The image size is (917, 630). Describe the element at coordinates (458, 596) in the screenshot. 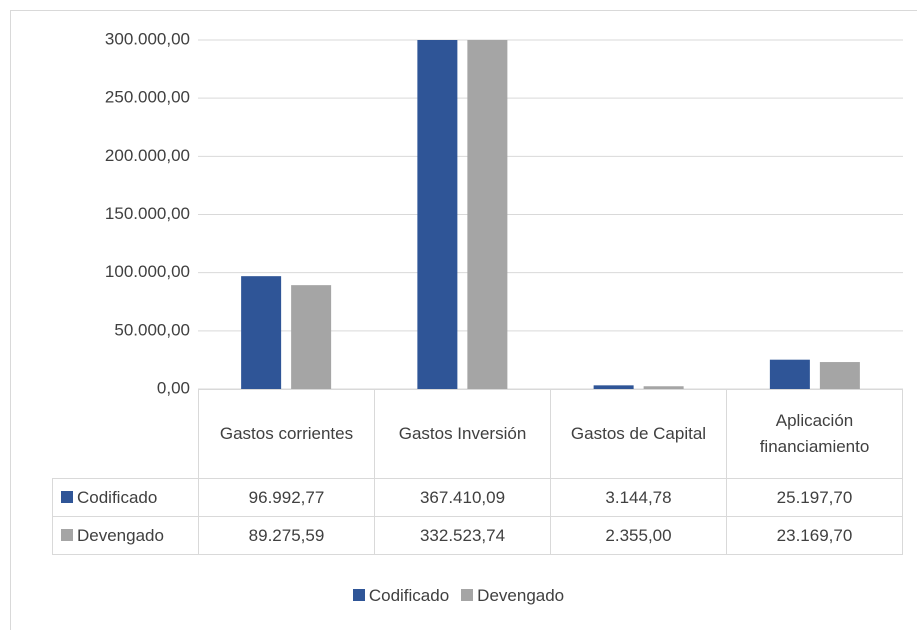

I see `legend: Codificado Devengado` at that location.